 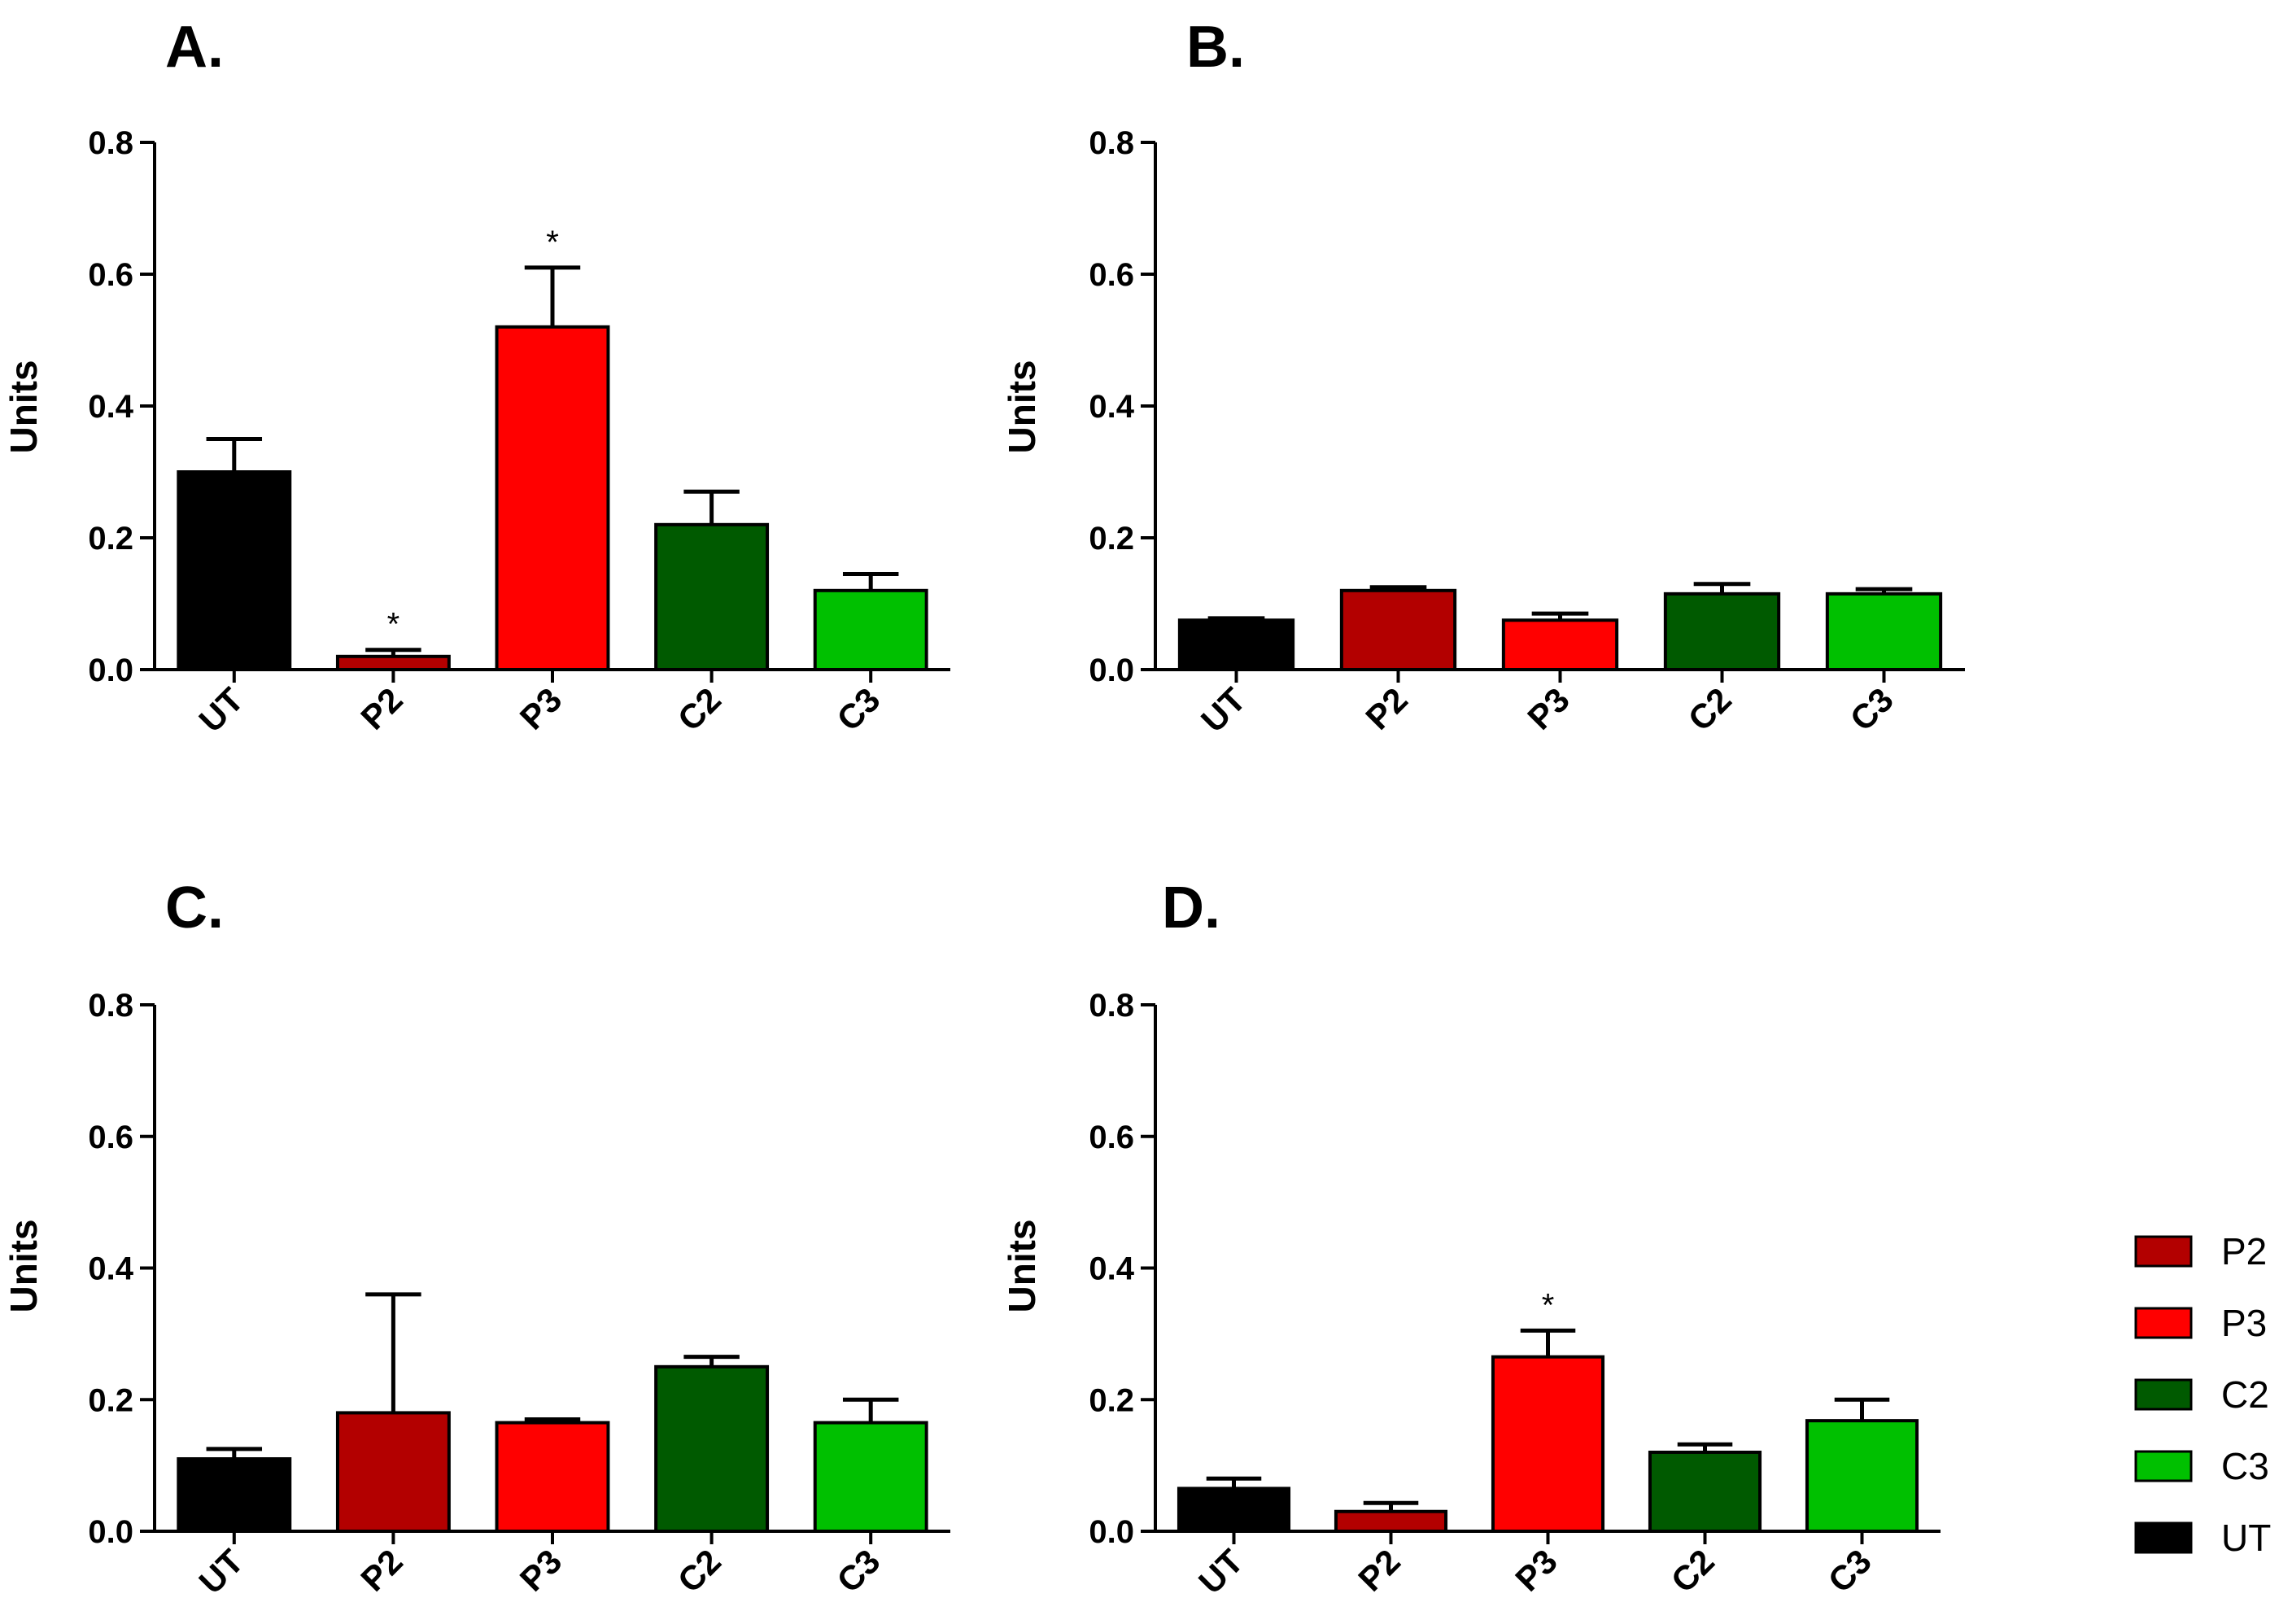 I want to click on legend-item-ut: UT, so click(x=2202, y=1538).